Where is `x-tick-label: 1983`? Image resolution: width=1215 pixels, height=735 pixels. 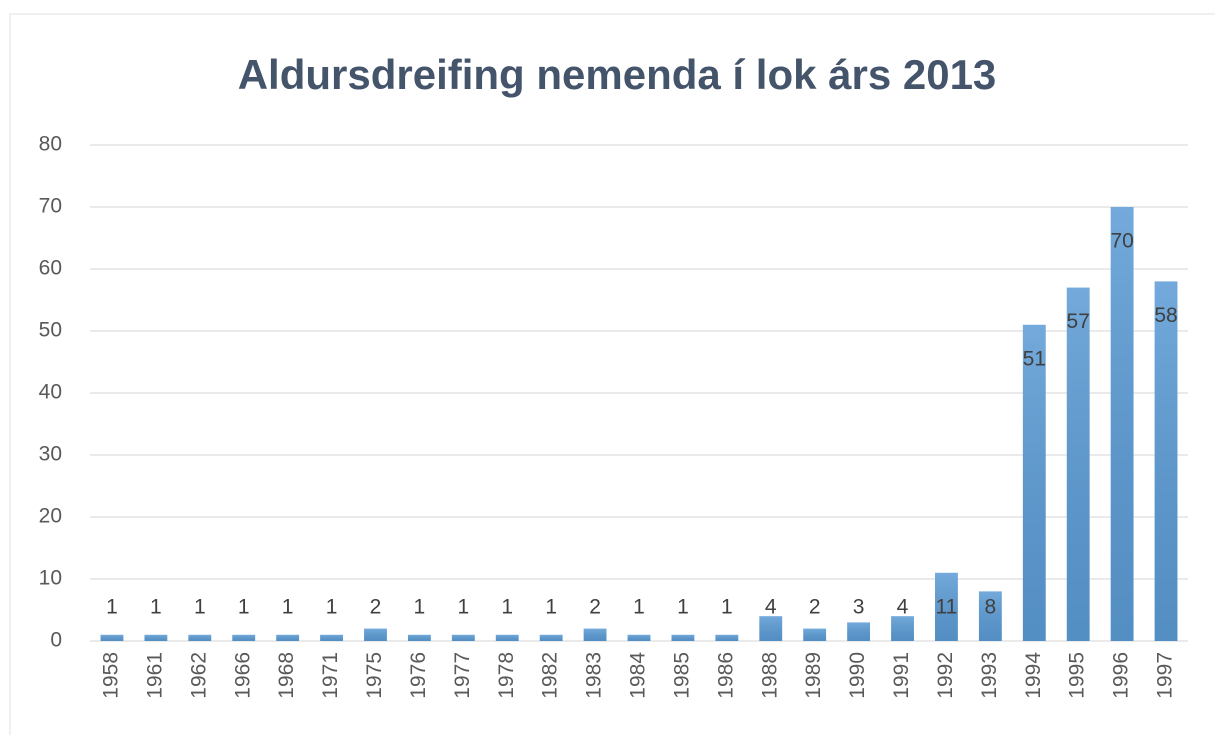 x-tick-label: 1983 is located at coordinates (594, 675).